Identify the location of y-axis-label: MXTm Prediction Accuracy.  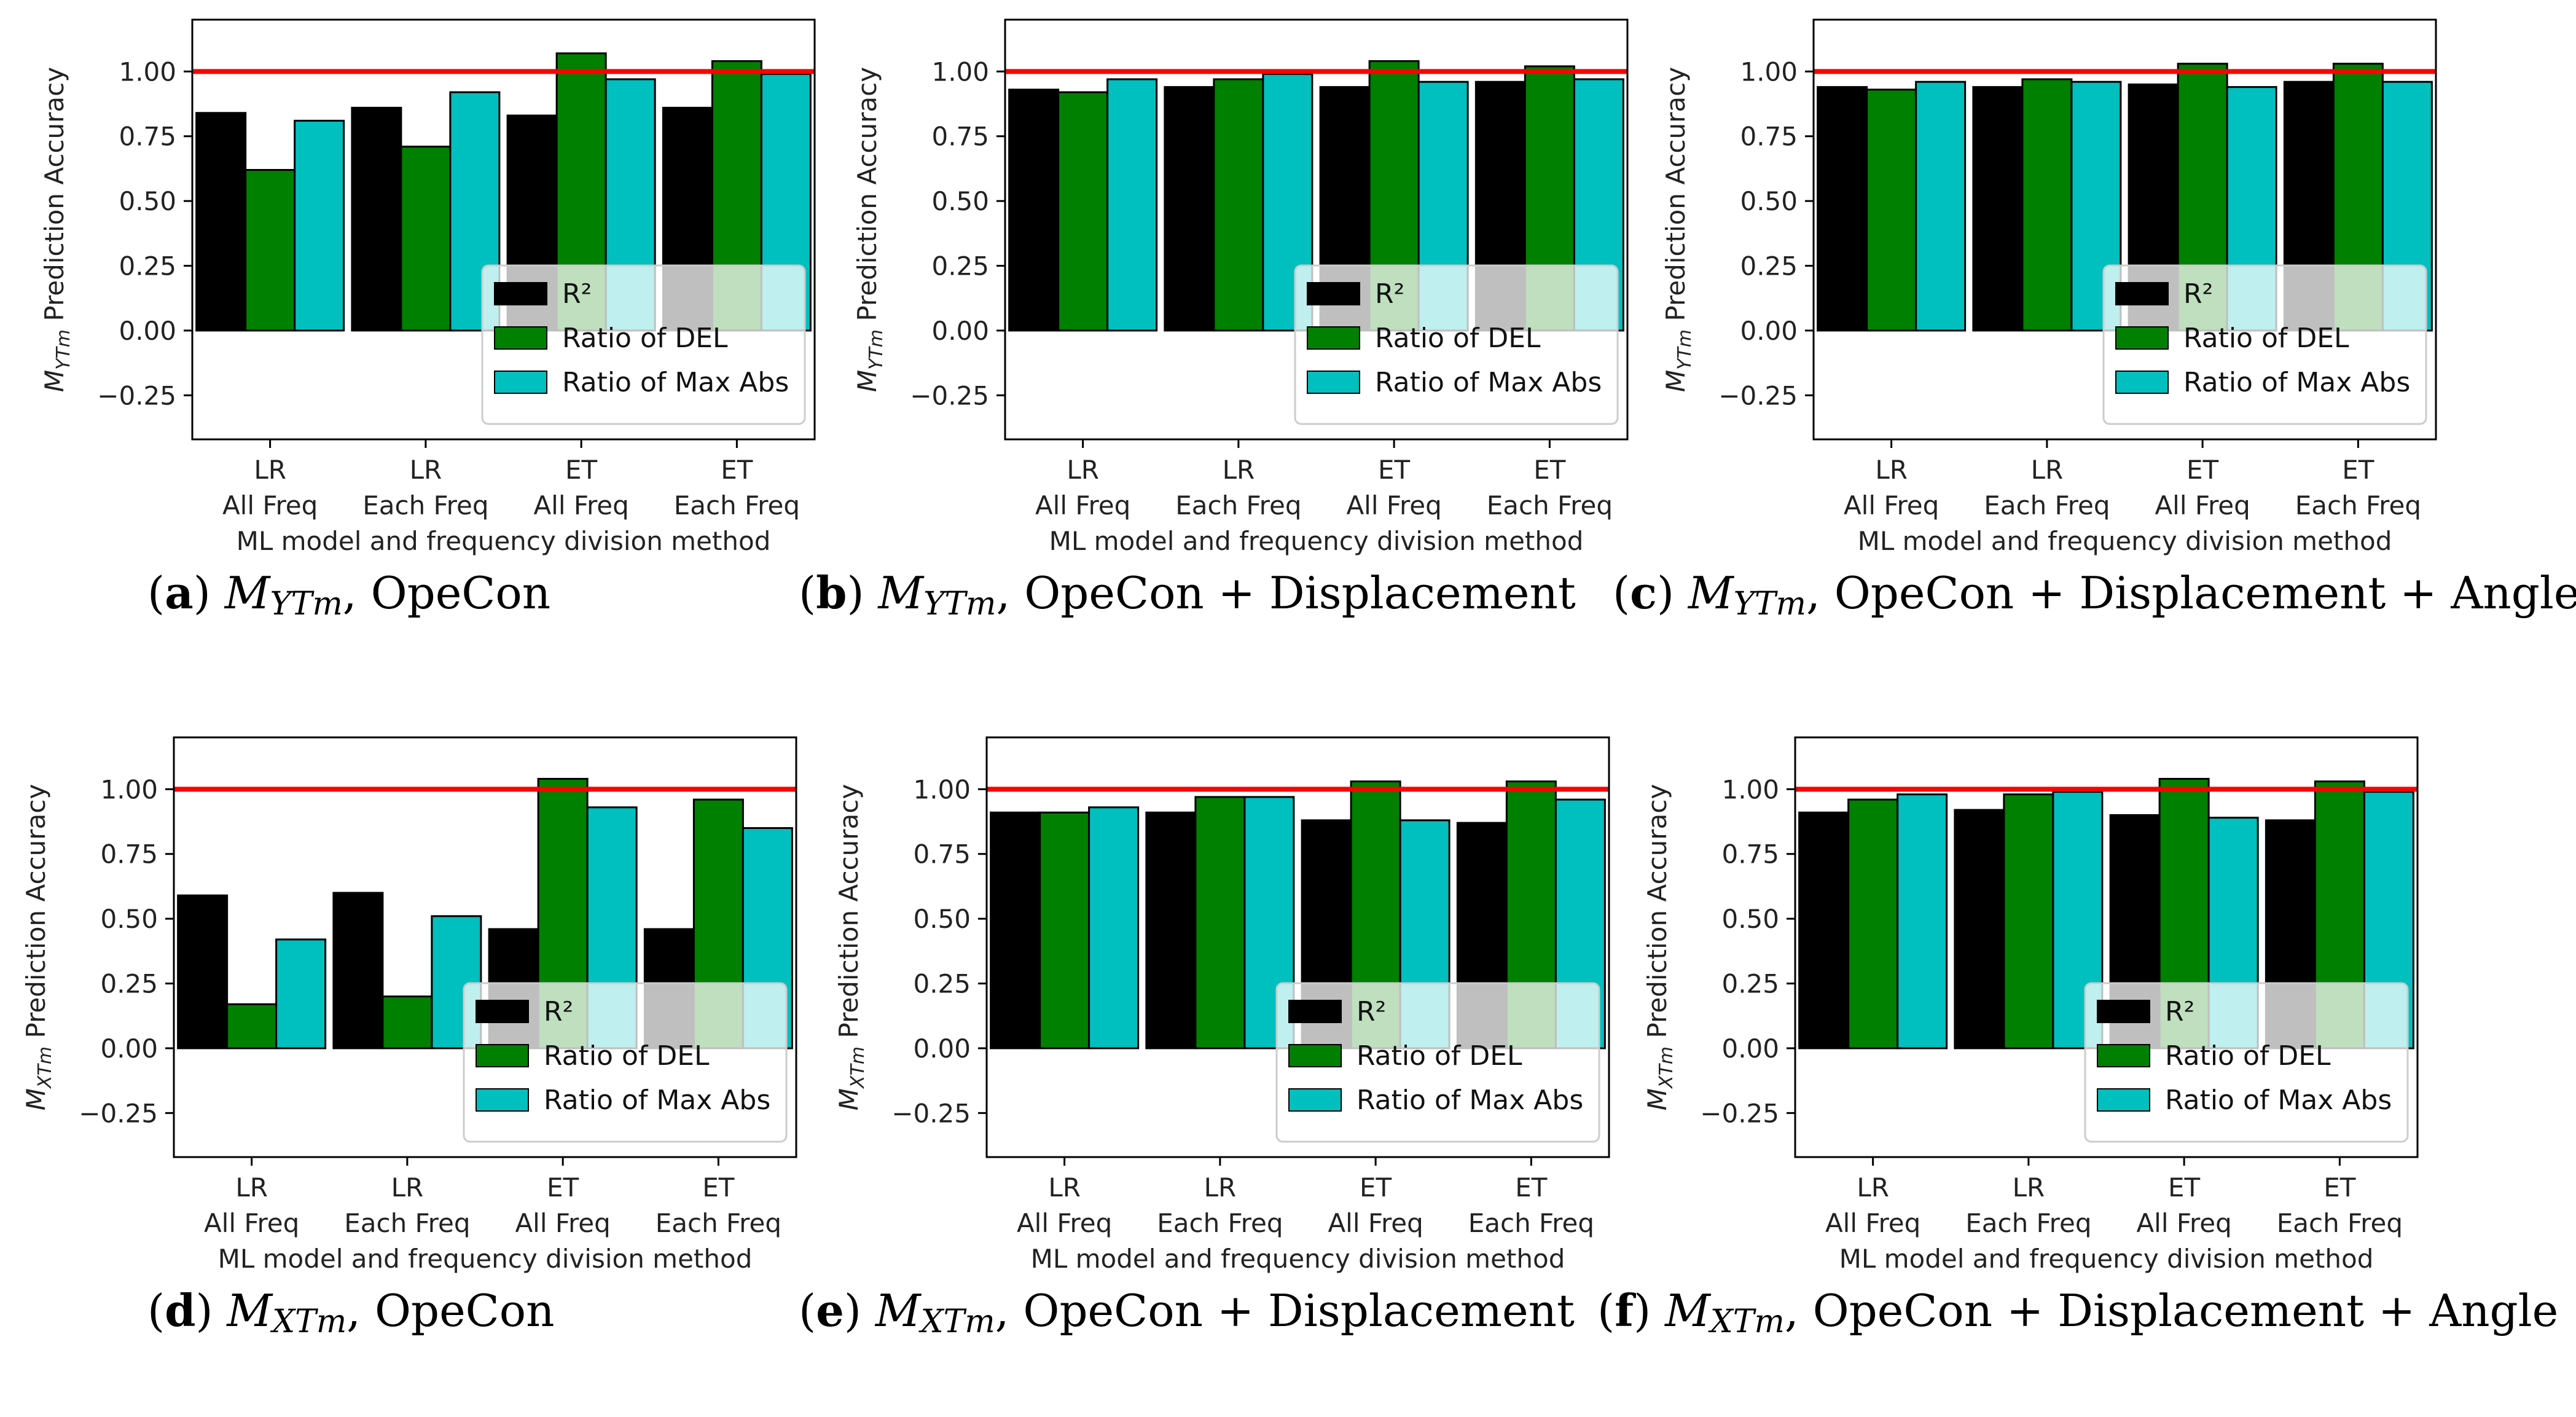
(851, 947).